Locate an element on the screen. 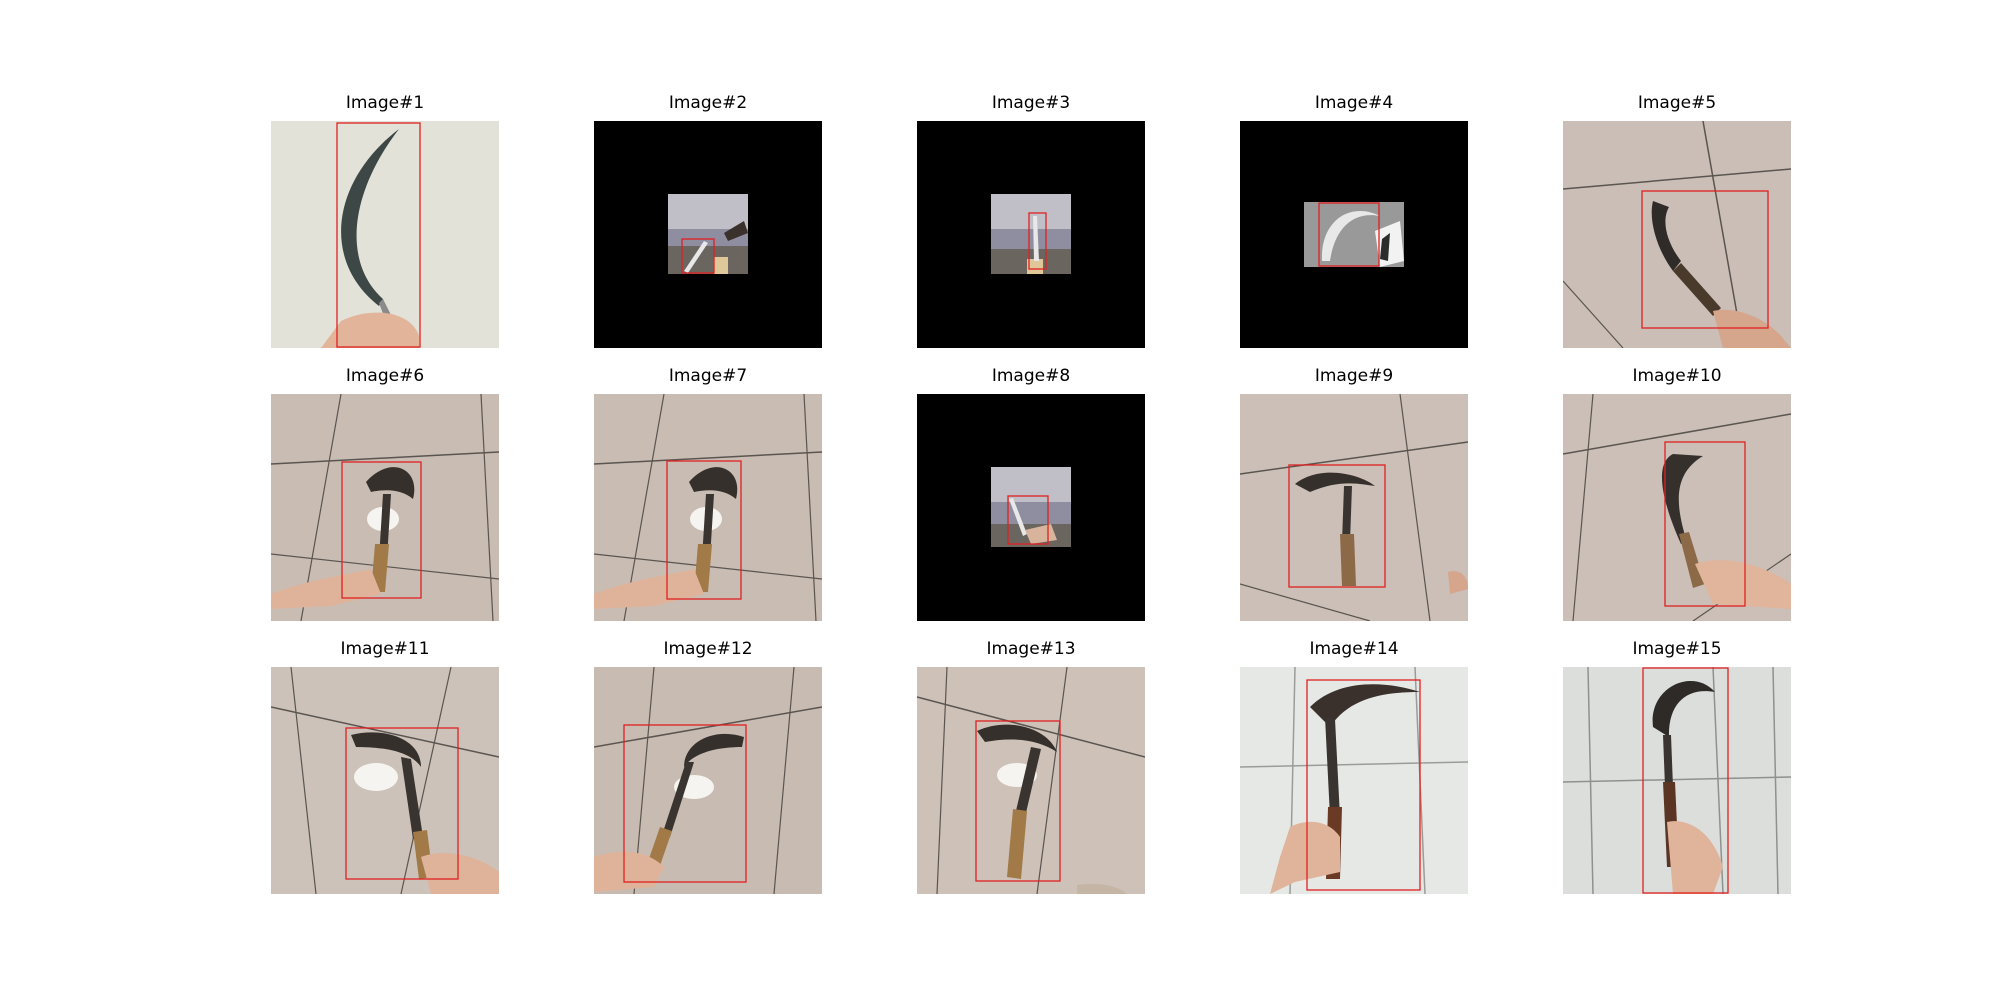 The height and width of the screenshot is (1000, 2000). panel-title: Image#14 is located at coordinates (1354, 649).